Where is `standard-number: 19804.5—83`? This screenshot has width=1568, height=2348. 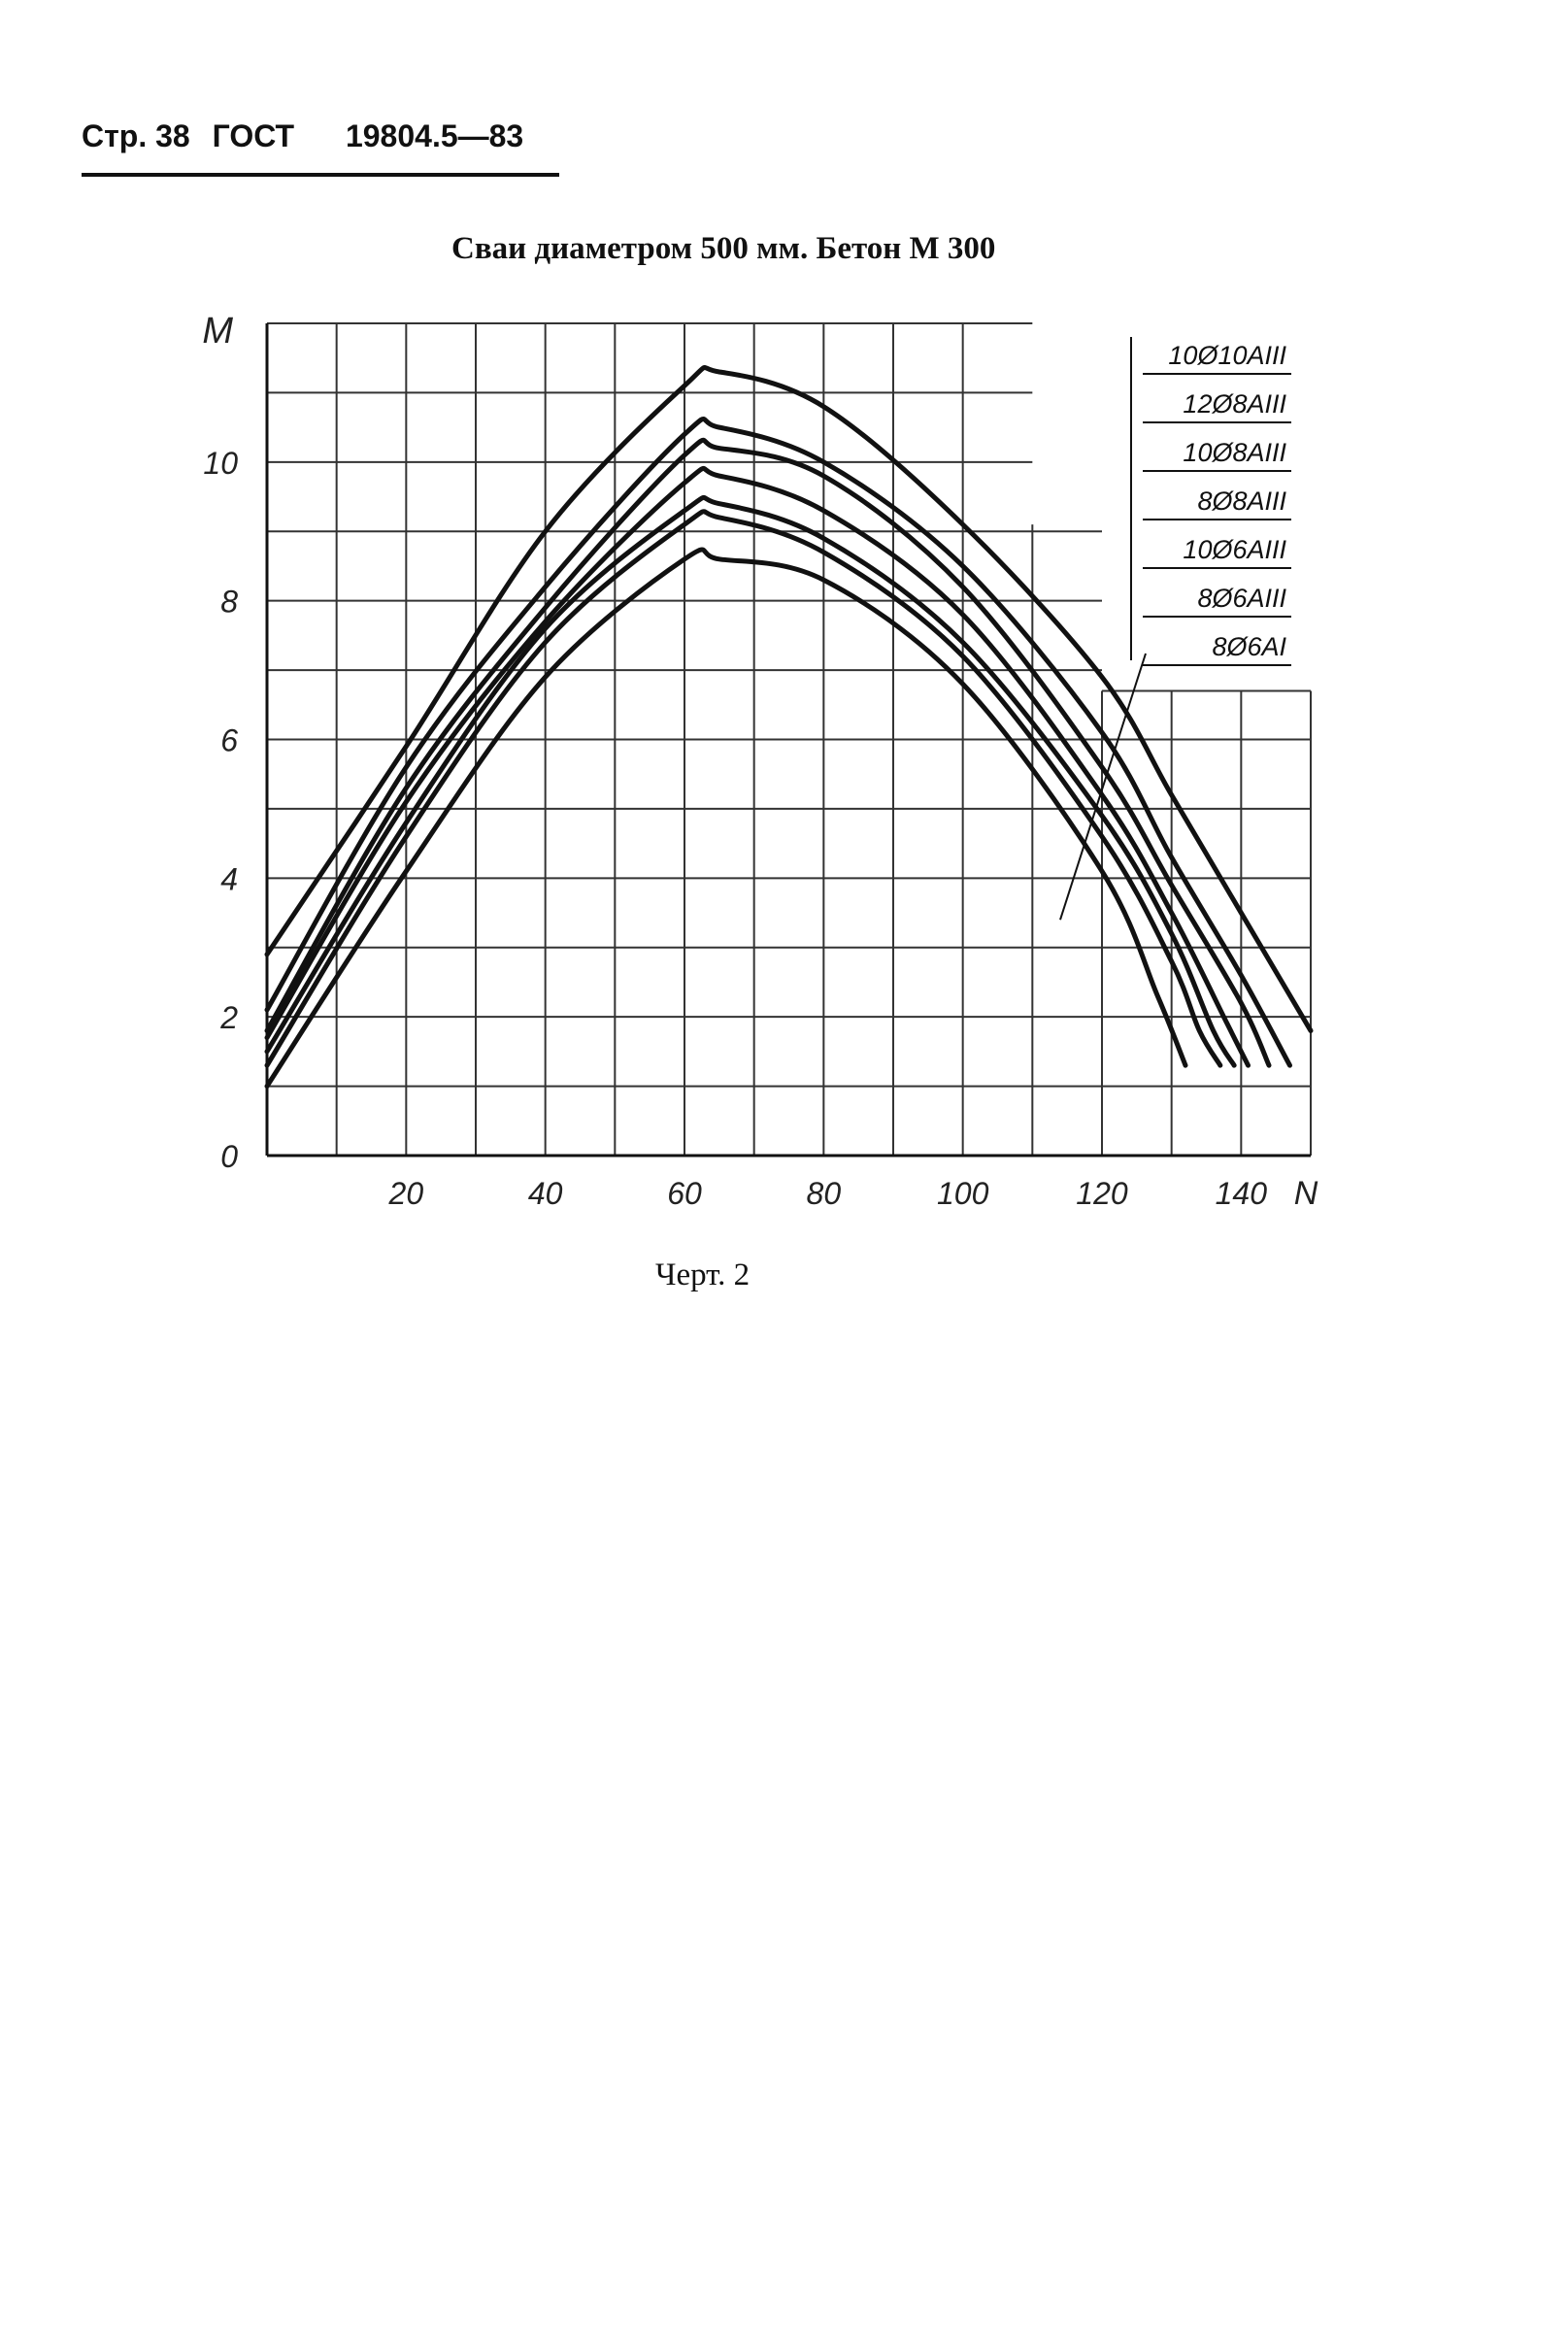
standard-number: 19804.5—83 is located at coordinates (434, 136).